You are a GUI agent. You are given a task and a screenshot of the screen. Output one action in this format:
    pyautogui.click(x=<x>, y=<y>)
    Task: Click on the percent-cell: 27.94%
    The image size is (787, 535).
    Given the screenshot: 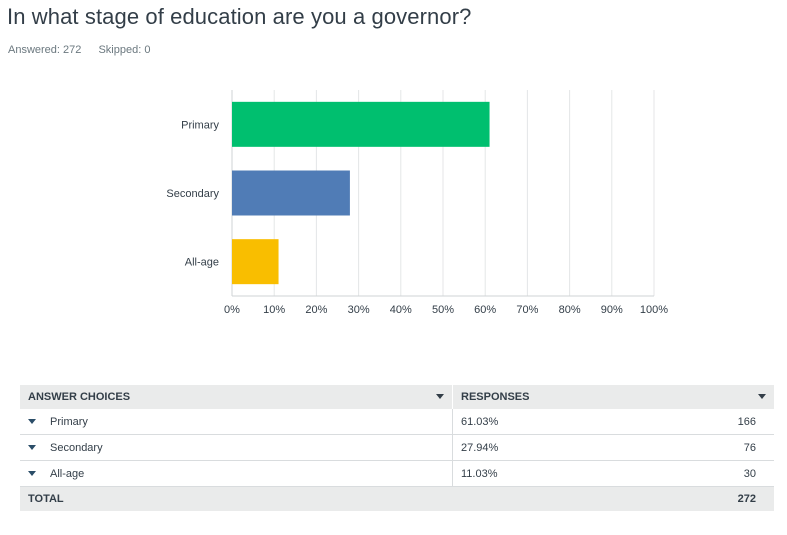 What is the action you would take?
    pyautogui.click(x=540, y=447)
    